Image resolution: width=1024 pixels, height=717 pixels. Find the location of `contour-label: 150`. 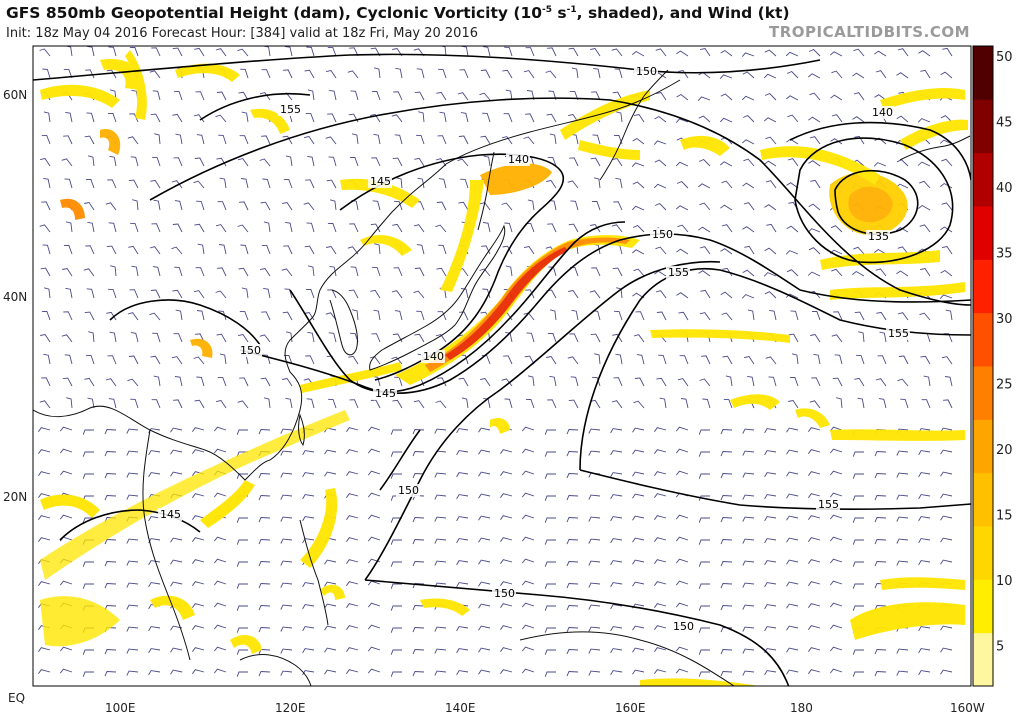

contour-label: 150 is located at coordinates (504, 593).